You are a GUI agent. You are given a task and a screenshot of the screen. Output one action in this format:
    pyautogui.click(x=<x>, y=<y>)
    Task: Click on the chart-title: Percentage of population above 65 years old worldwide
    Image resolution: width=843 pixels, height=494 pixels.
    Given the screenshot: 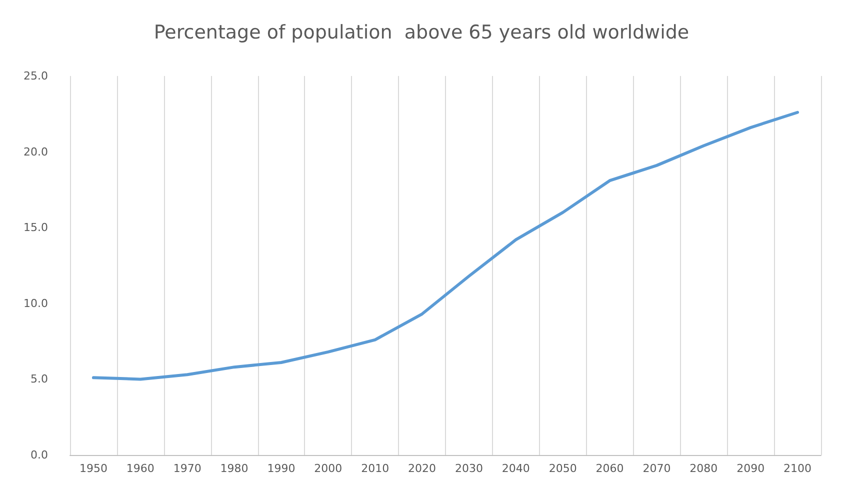 What is the action you would take?
    pyautogui.click(x=422, y=33)
    